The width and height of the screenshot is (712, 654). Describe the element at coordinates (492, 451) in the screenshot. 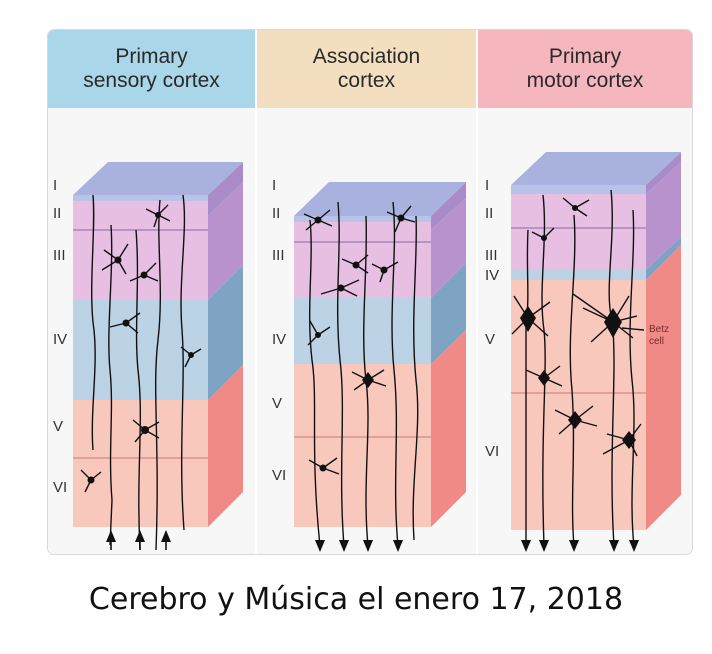

I see `motor-layer-label: VI` at that location.